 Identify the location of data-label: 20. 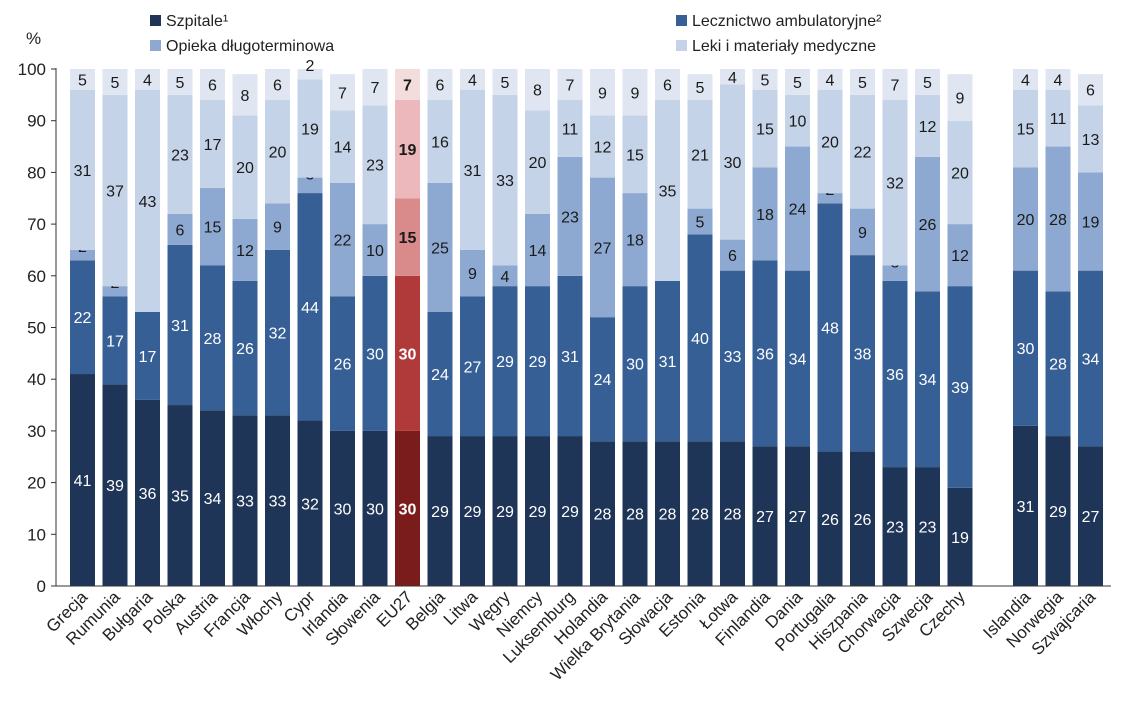
(960, 173).